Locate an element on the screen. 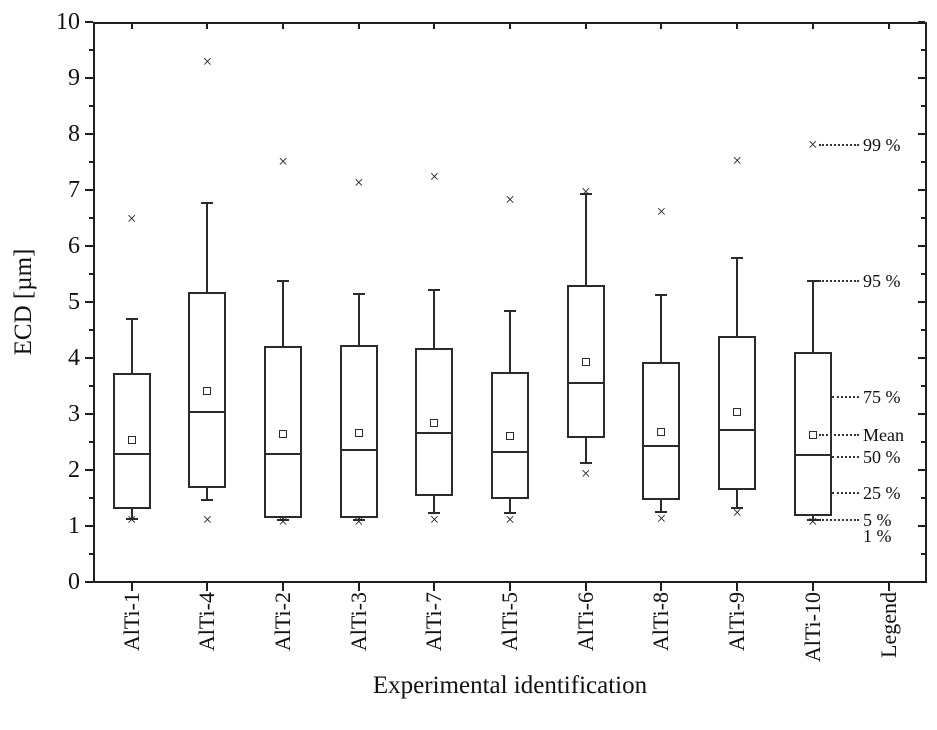 The width and height of the screenshot is (937, 730). outlier-1pct-alti-9: × is located at coordinates (737, 512).